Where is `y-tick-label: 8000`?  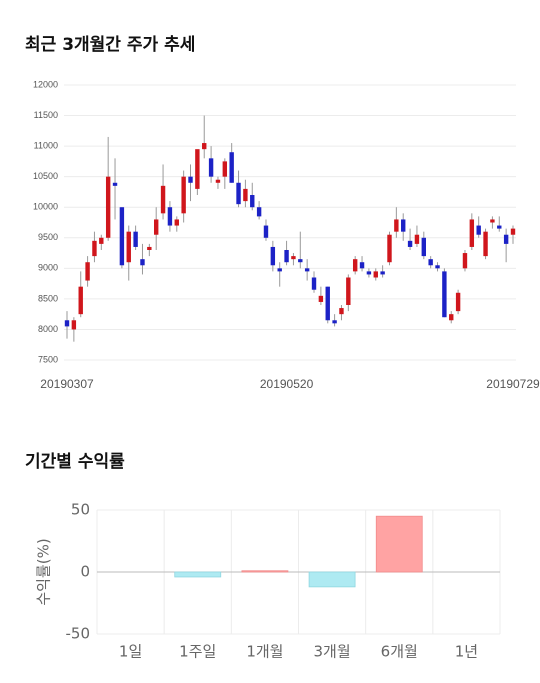 y-tick-label: 8000 is located at coordinates (48, 329).